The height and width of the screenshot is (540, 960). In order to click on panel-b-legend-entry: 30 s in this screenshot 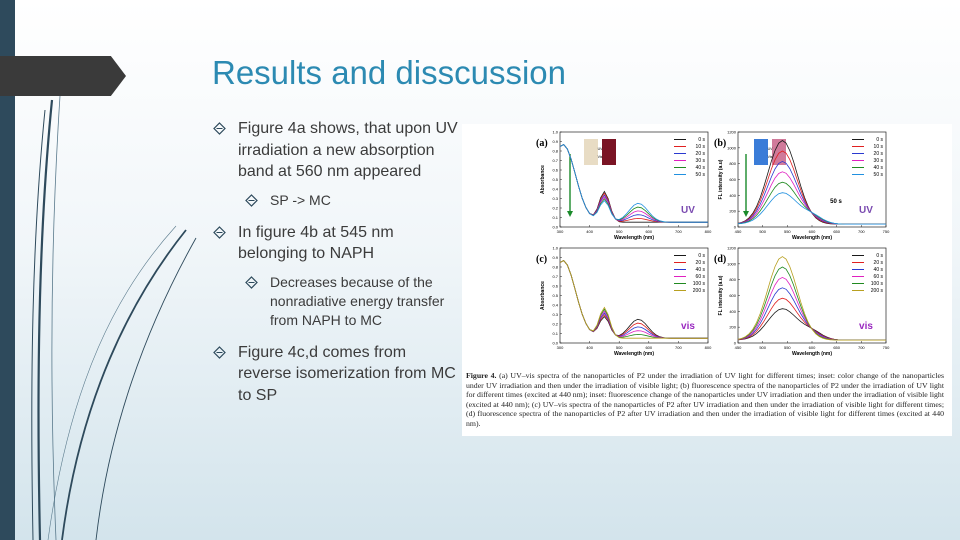, I will do `click(879, 161)`.